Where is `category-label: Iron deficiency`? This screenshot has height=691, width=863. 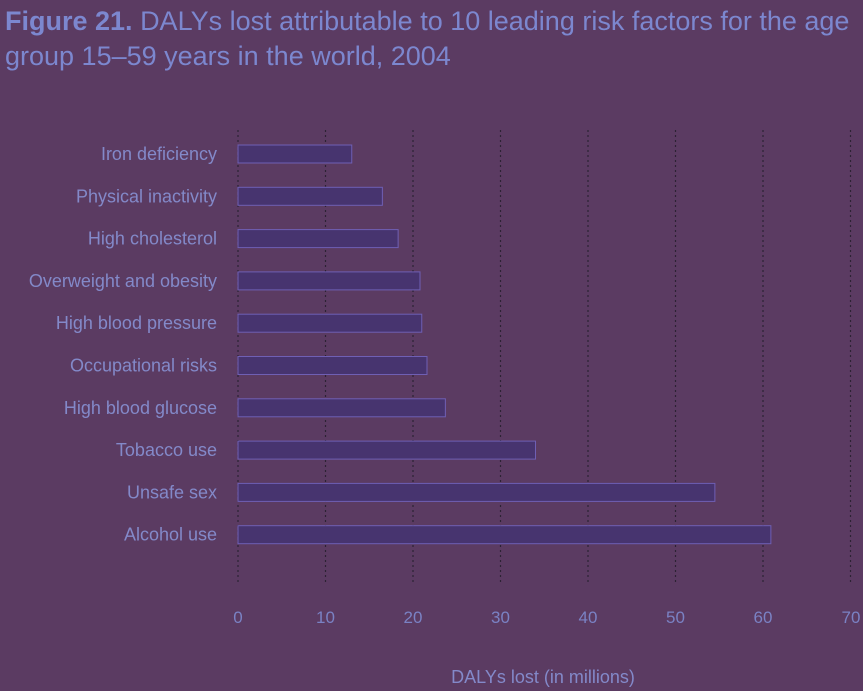 category-label: Iron deficiency is located at coordinates (159, 154).